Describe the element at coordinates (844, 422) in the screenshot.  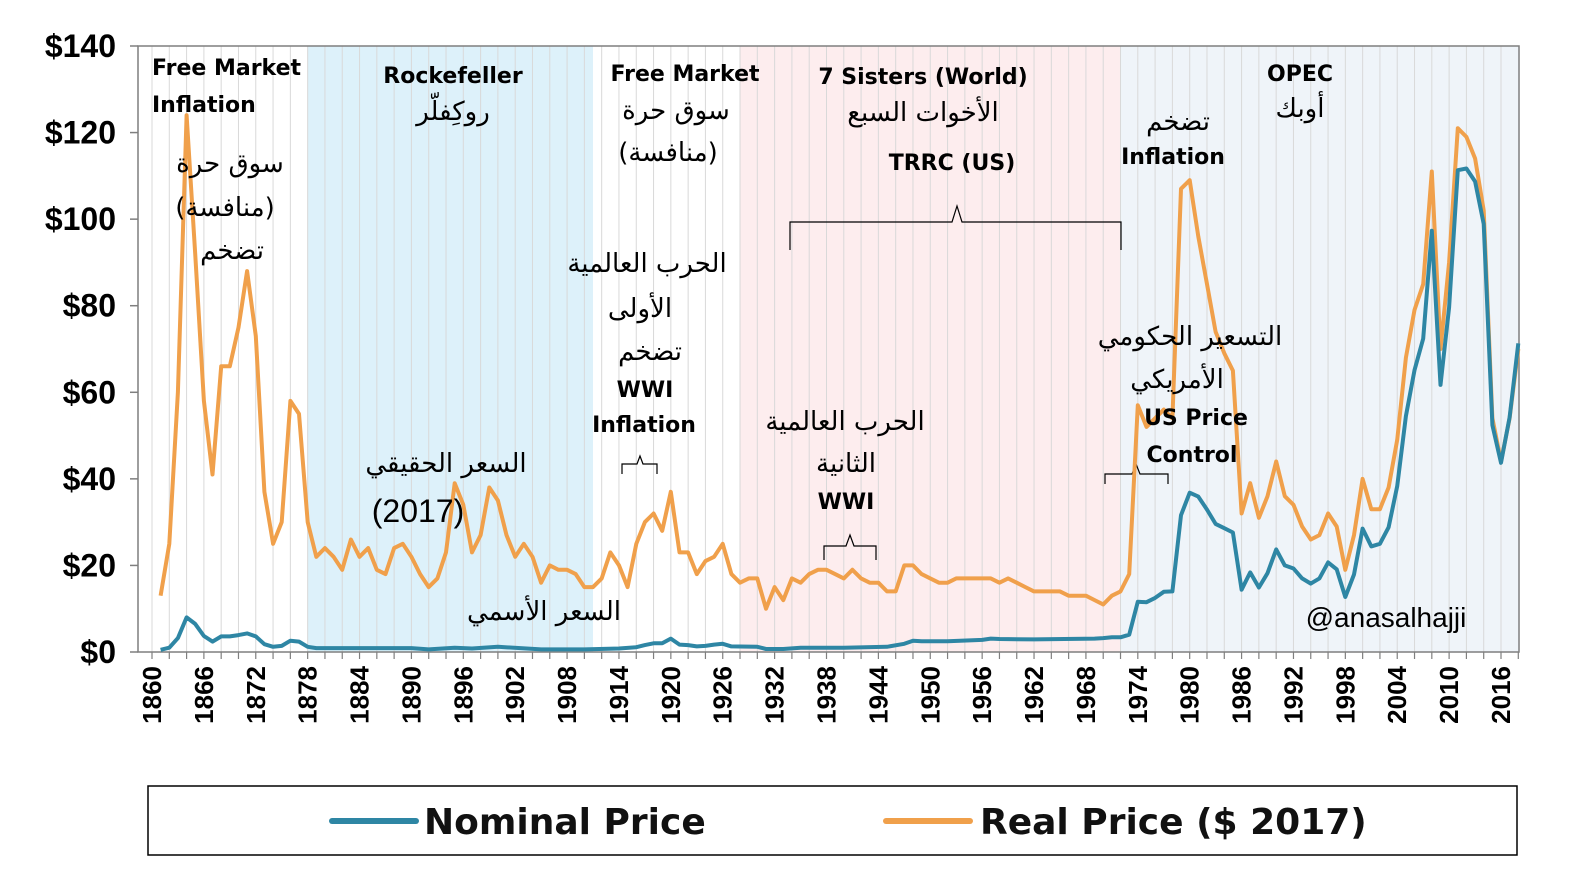
I see `wwii-ar-line1: الحرب العالمية` at that location.